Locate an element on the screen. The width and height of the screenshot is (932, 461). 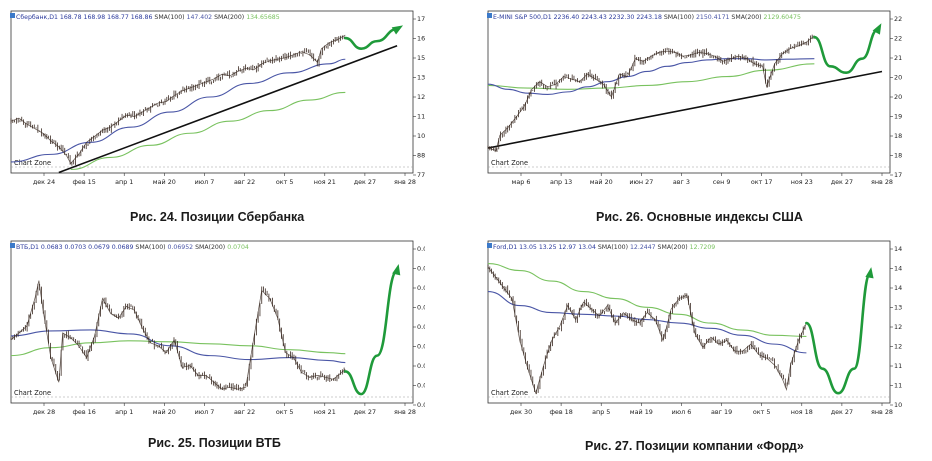
x-tick-label: сен 9 is located at coordinates (722, 182).